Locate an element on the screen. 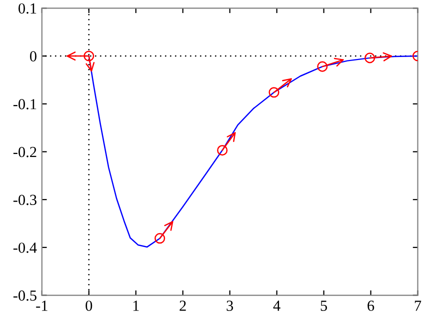 The height and width of the screenshot is (327, 432). y-tick-label: -0.5 is located at coordinates (24, 295).